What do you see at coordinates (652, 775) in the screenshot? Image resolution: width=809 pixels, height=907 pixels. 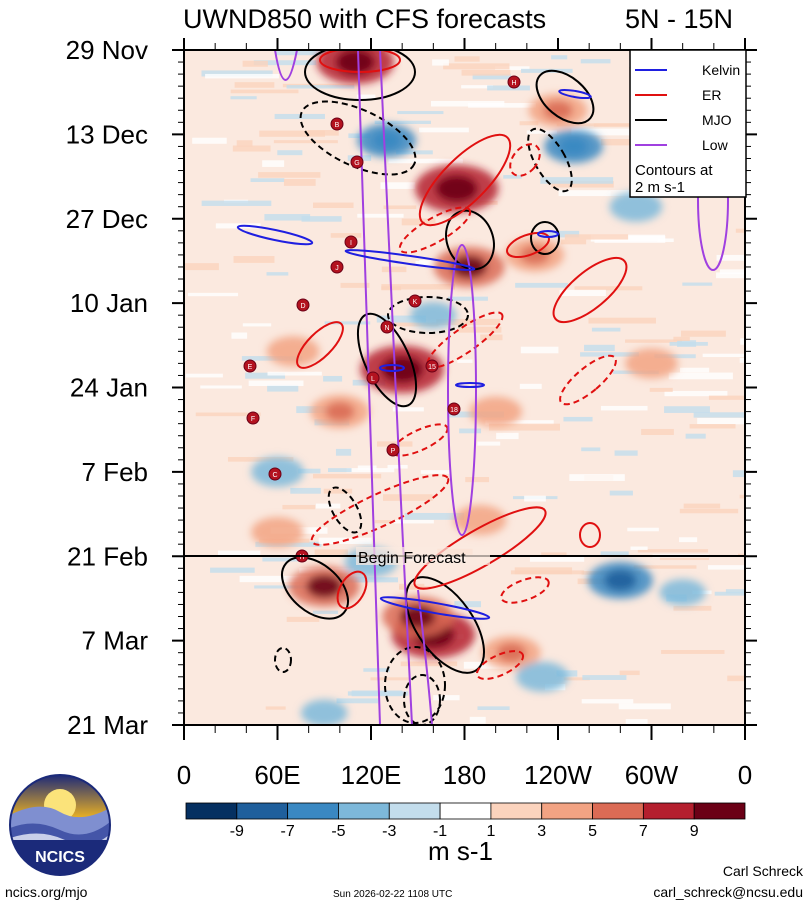 I see `x-tick-label: 60W` at bounding box center [652, 775].